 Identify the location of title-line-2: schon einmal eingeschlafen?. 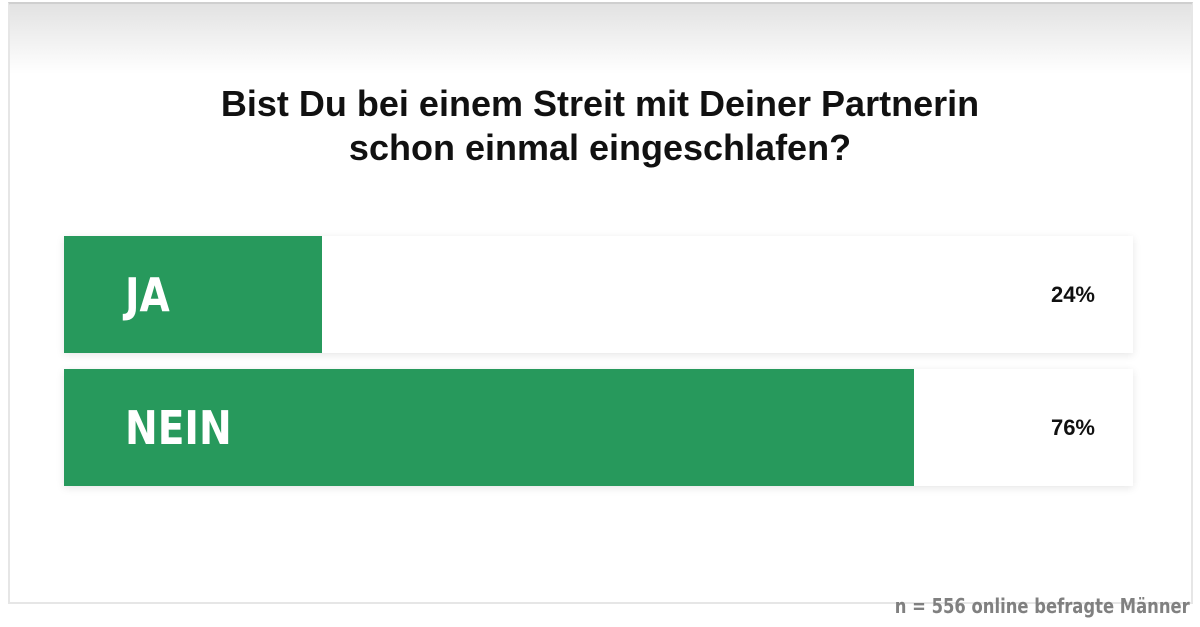
(600, 147).